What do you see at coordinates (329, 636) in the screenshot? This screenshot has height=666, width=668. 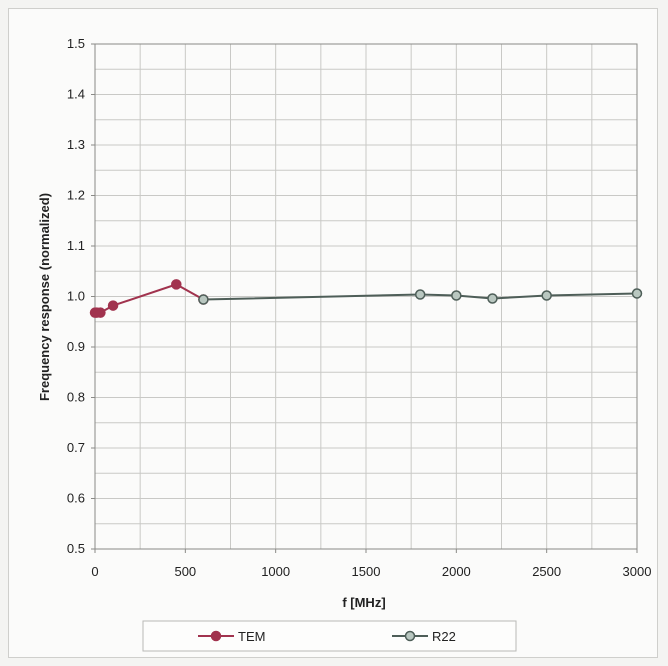 I see `legend: TEM R22` at bounding box center [329, 636].